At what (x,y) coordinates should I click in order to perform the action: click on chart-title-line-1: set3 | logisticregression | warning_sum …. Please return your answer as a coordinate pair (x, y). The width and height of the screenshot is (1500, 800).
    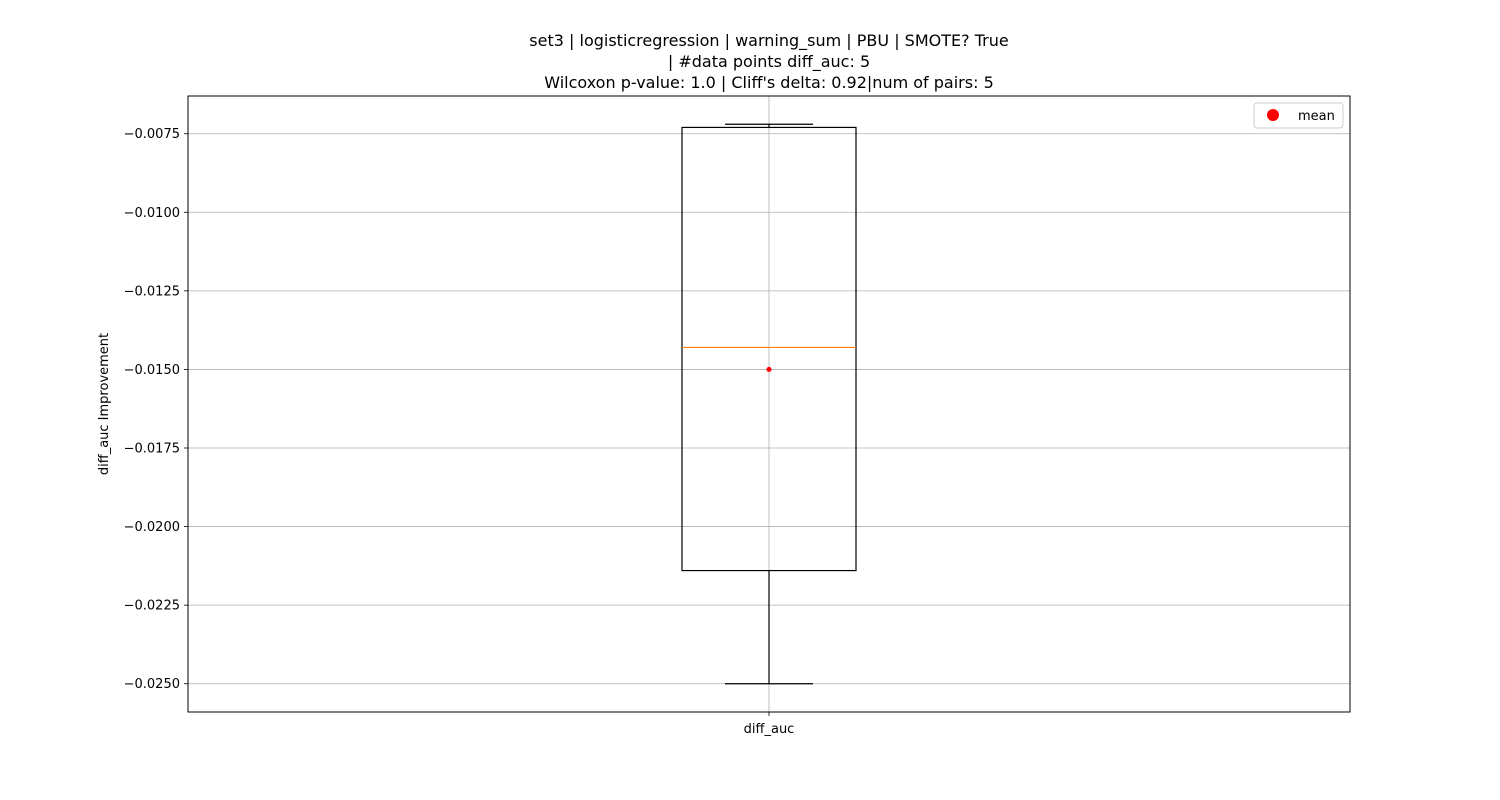
    Looking at the image, I should click on (768, 41).